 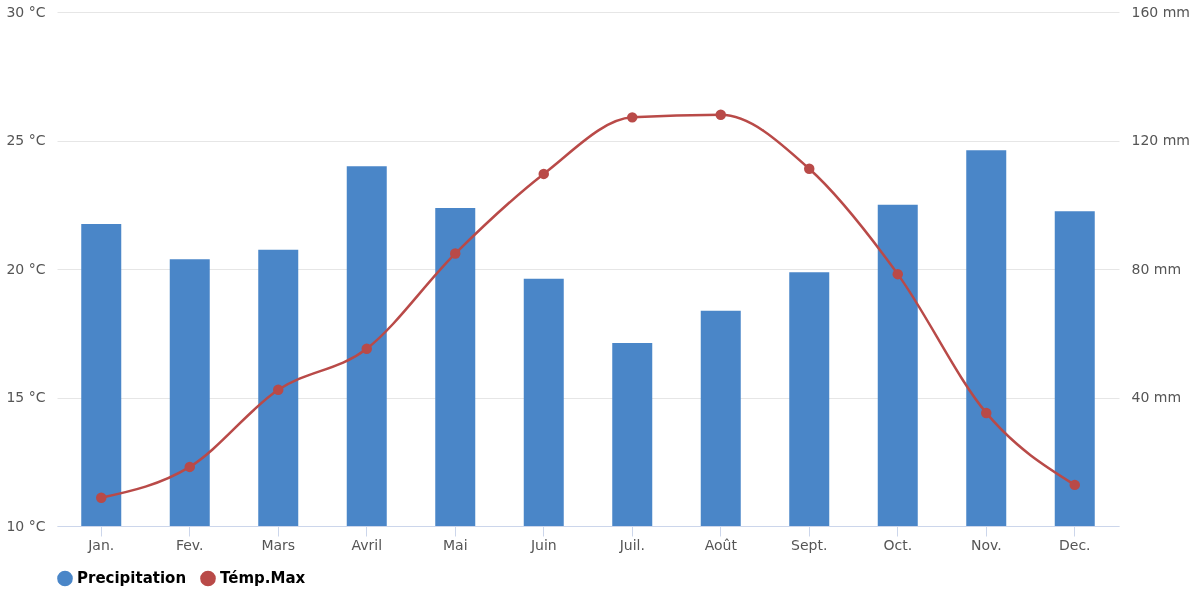 I want to click on y2-tick-label: 120 mm, so click(x=1160, y=140).